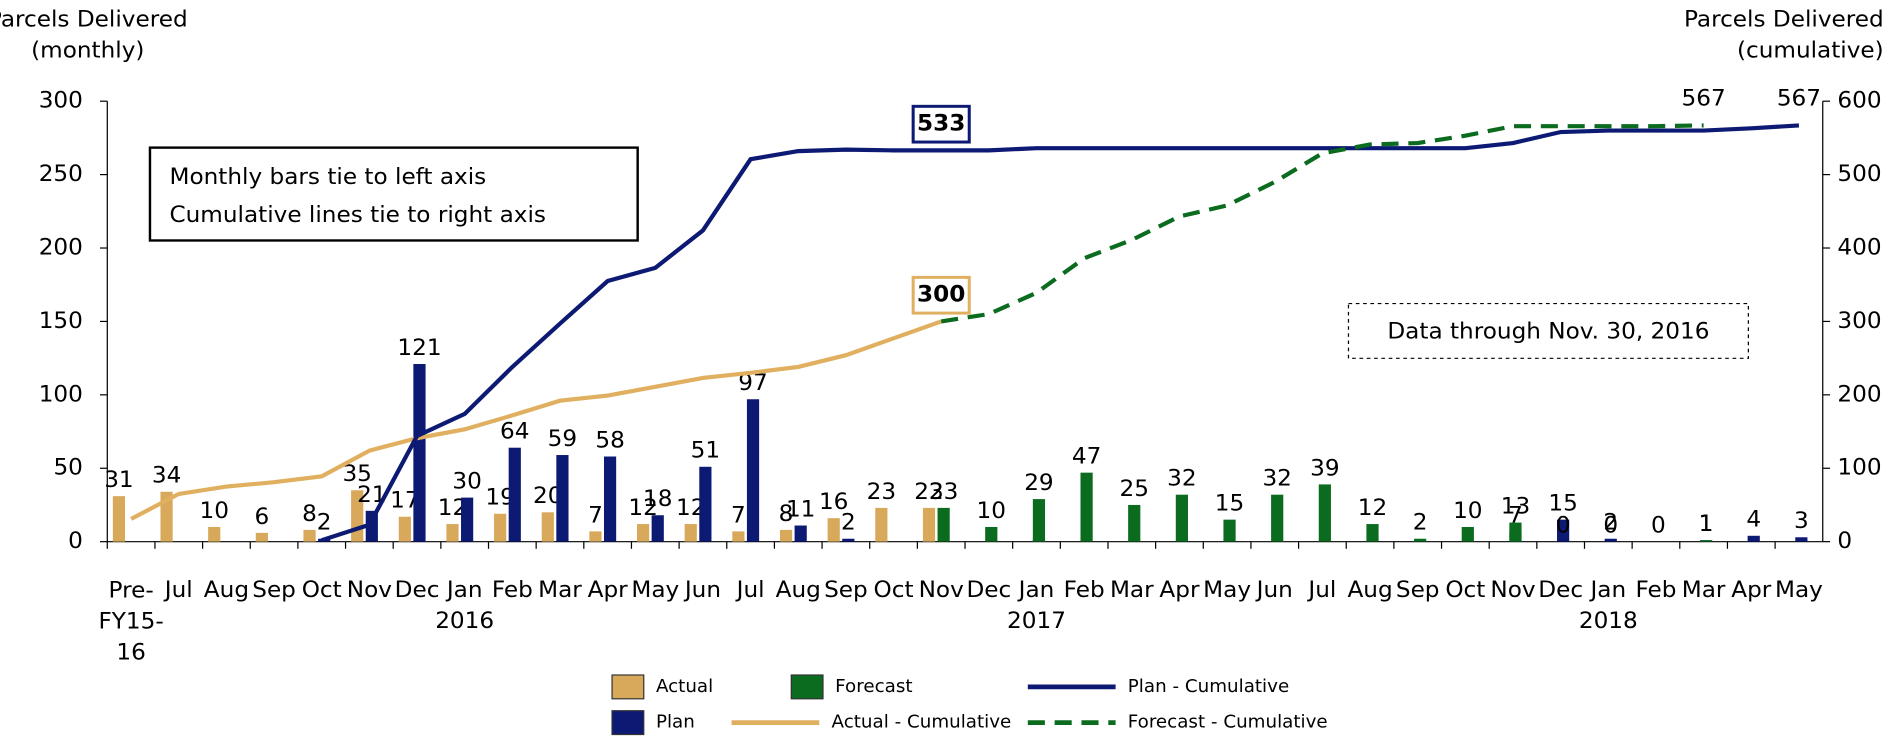 This screenshot has width=1902, height=754. What do you see at coordinates (1859, 321) in the screenshot?
I see `y2-tick-label: 300` at bounding box center [1859, 321].